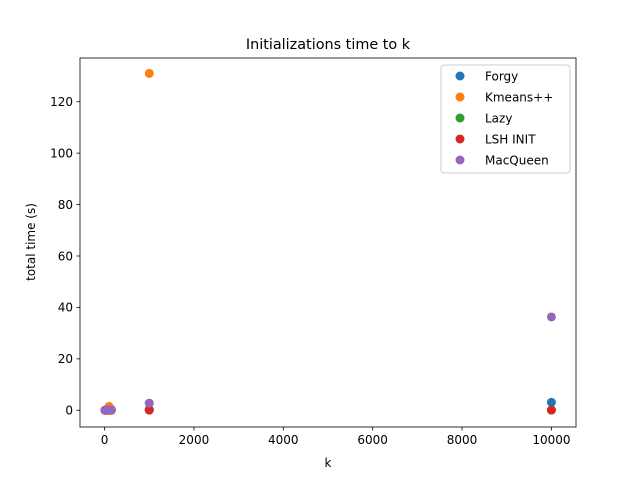 This screenshot has height=480, width=640. I want to click on y-tick-label: 80, so click(65, 205).